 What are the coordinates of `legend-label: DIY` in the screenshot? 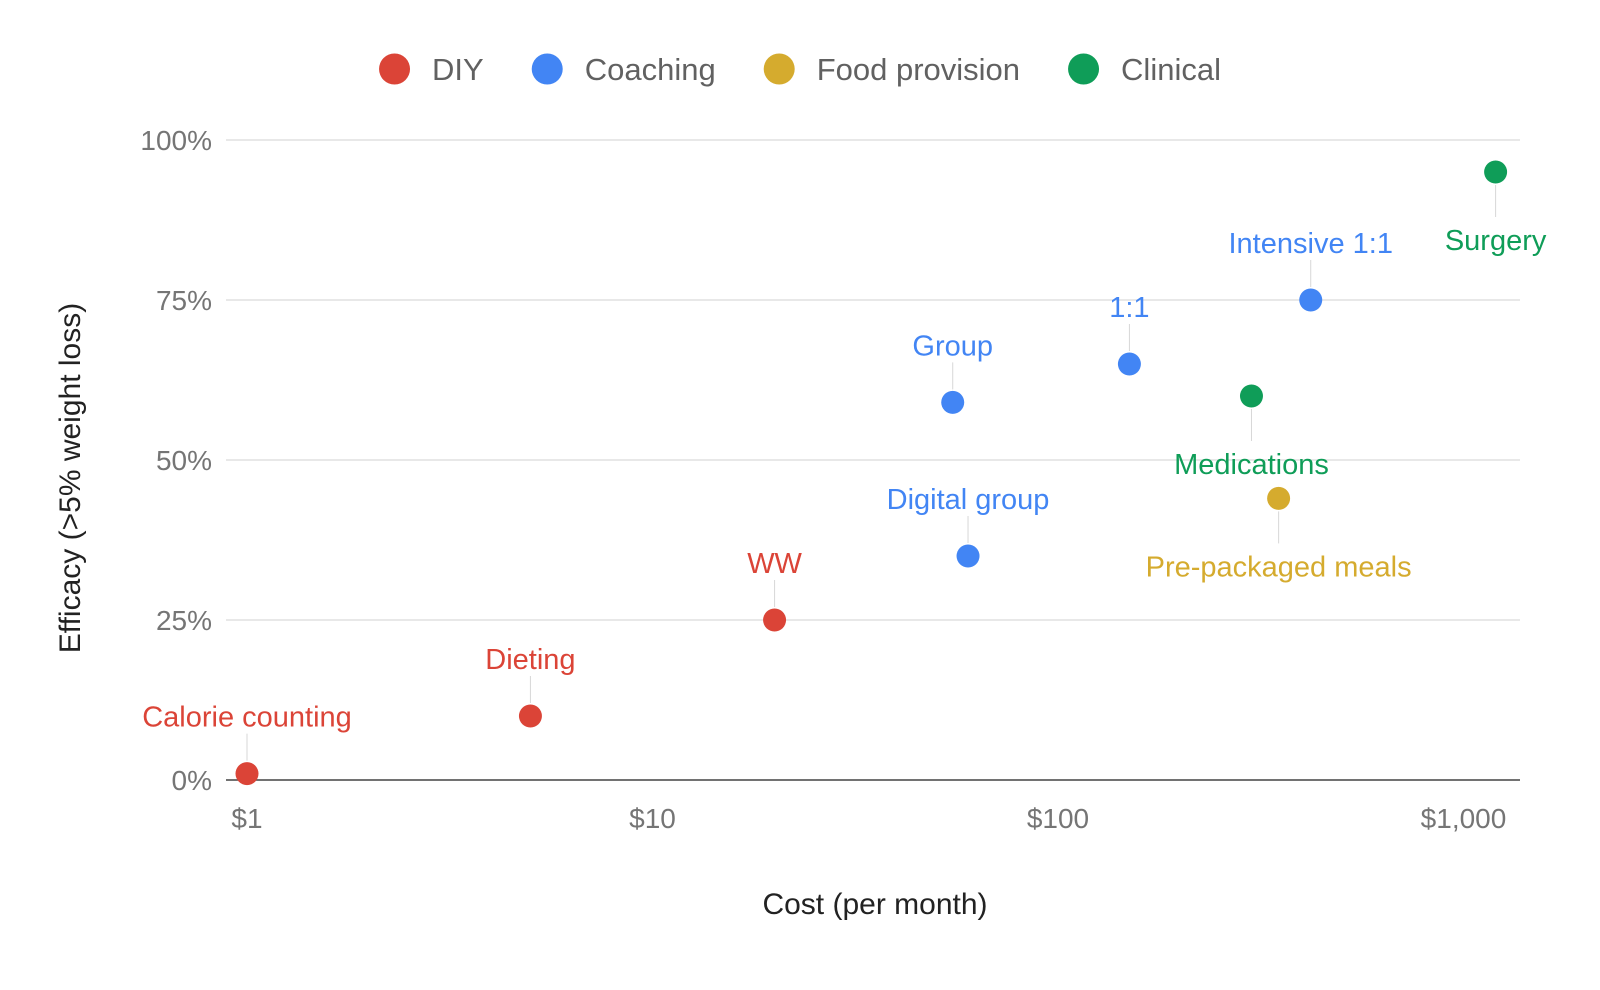 It's located at (458, 69).